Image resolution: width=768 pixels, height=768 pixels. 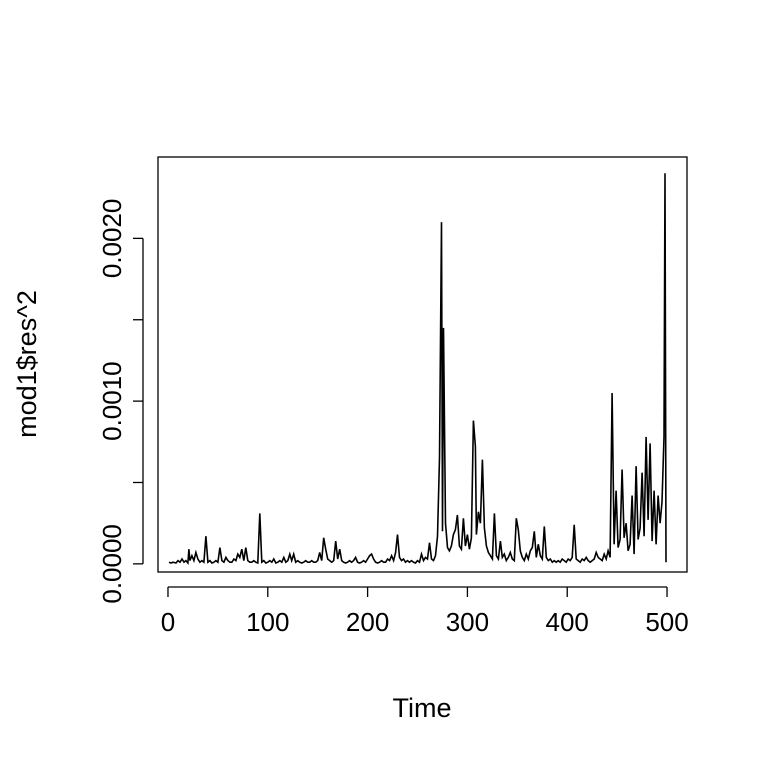 I want to click on x-tick-label: 200, so click(x=367, y=622).